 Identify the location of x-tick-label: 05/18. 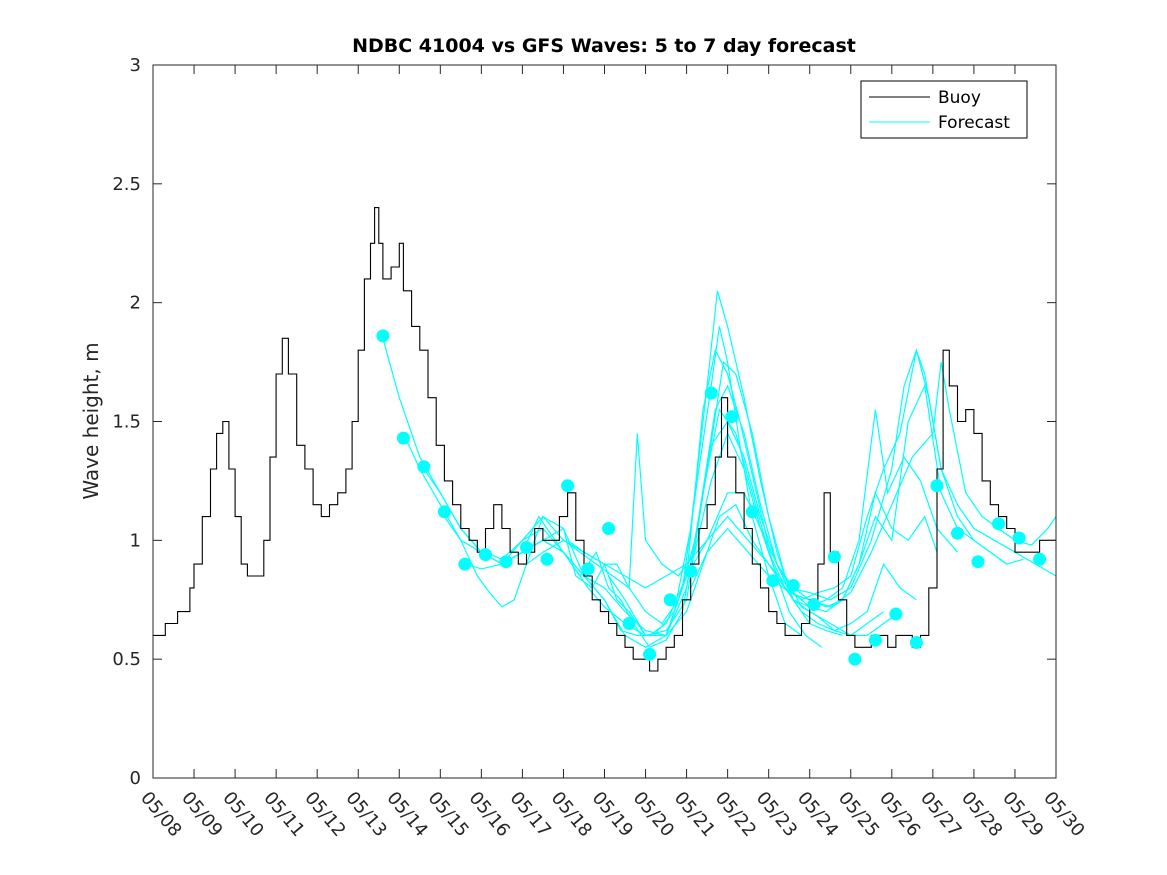
(571, 814).